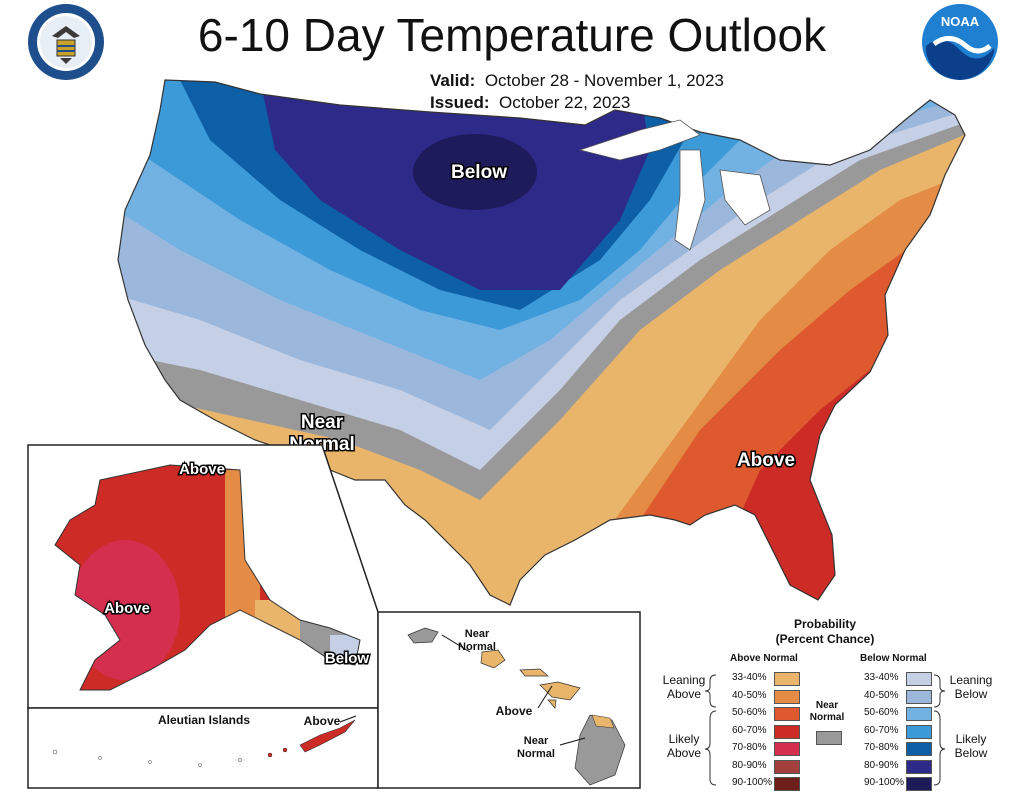  What do you see at coordinates (749, 677) in the screenshot?
I see `legend-above-range-label: 33-40%` at bounding box center [749, 677].